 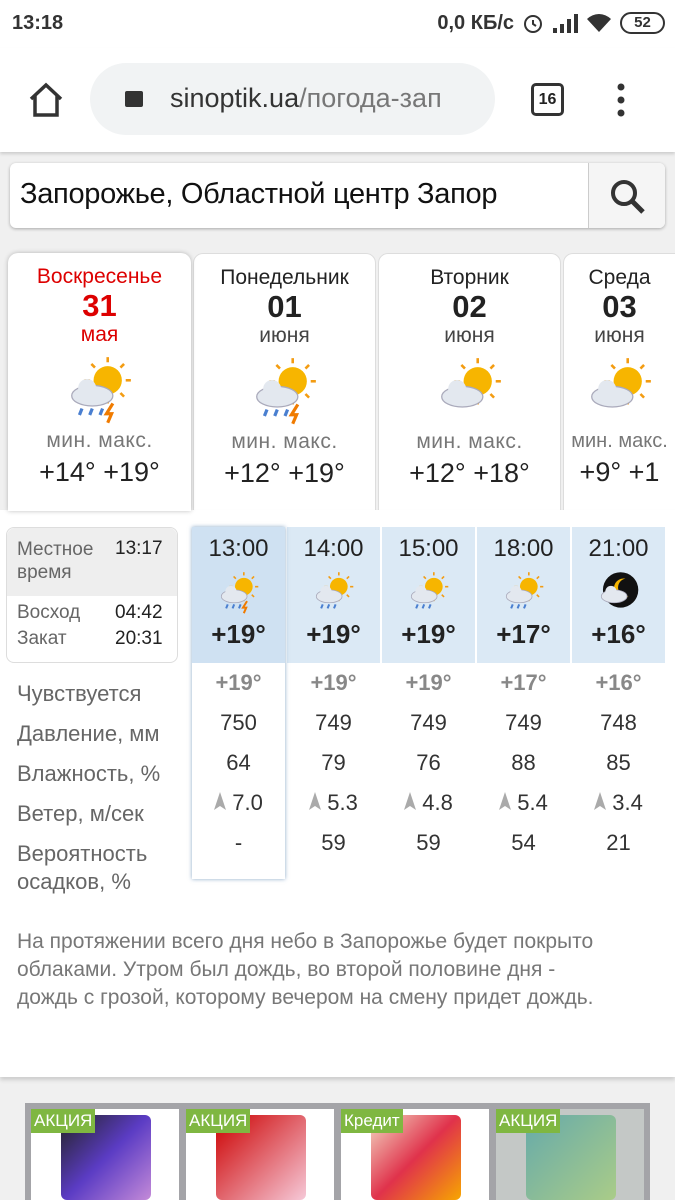 What do you see at coordinates (252, 473) in the screenshot?
I see `min-temp: +12°` at bounding box center [252, 473].